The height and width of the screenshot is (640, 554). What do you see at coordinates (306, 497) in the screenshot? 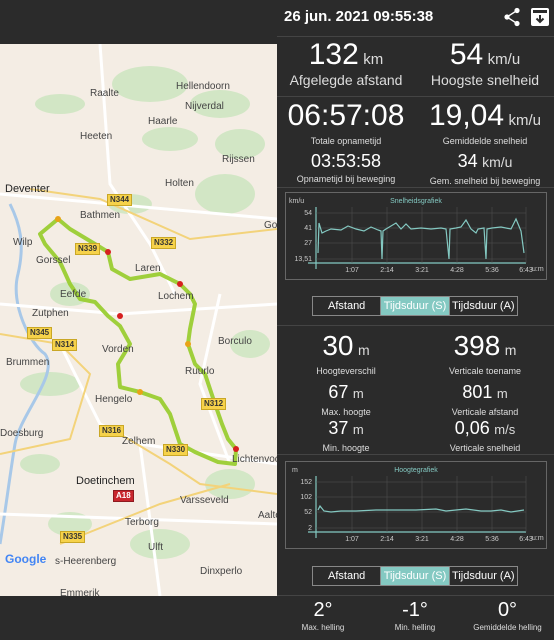
I see `elevation-chart-ytick-1: 102` at bounding box center [306, 497].